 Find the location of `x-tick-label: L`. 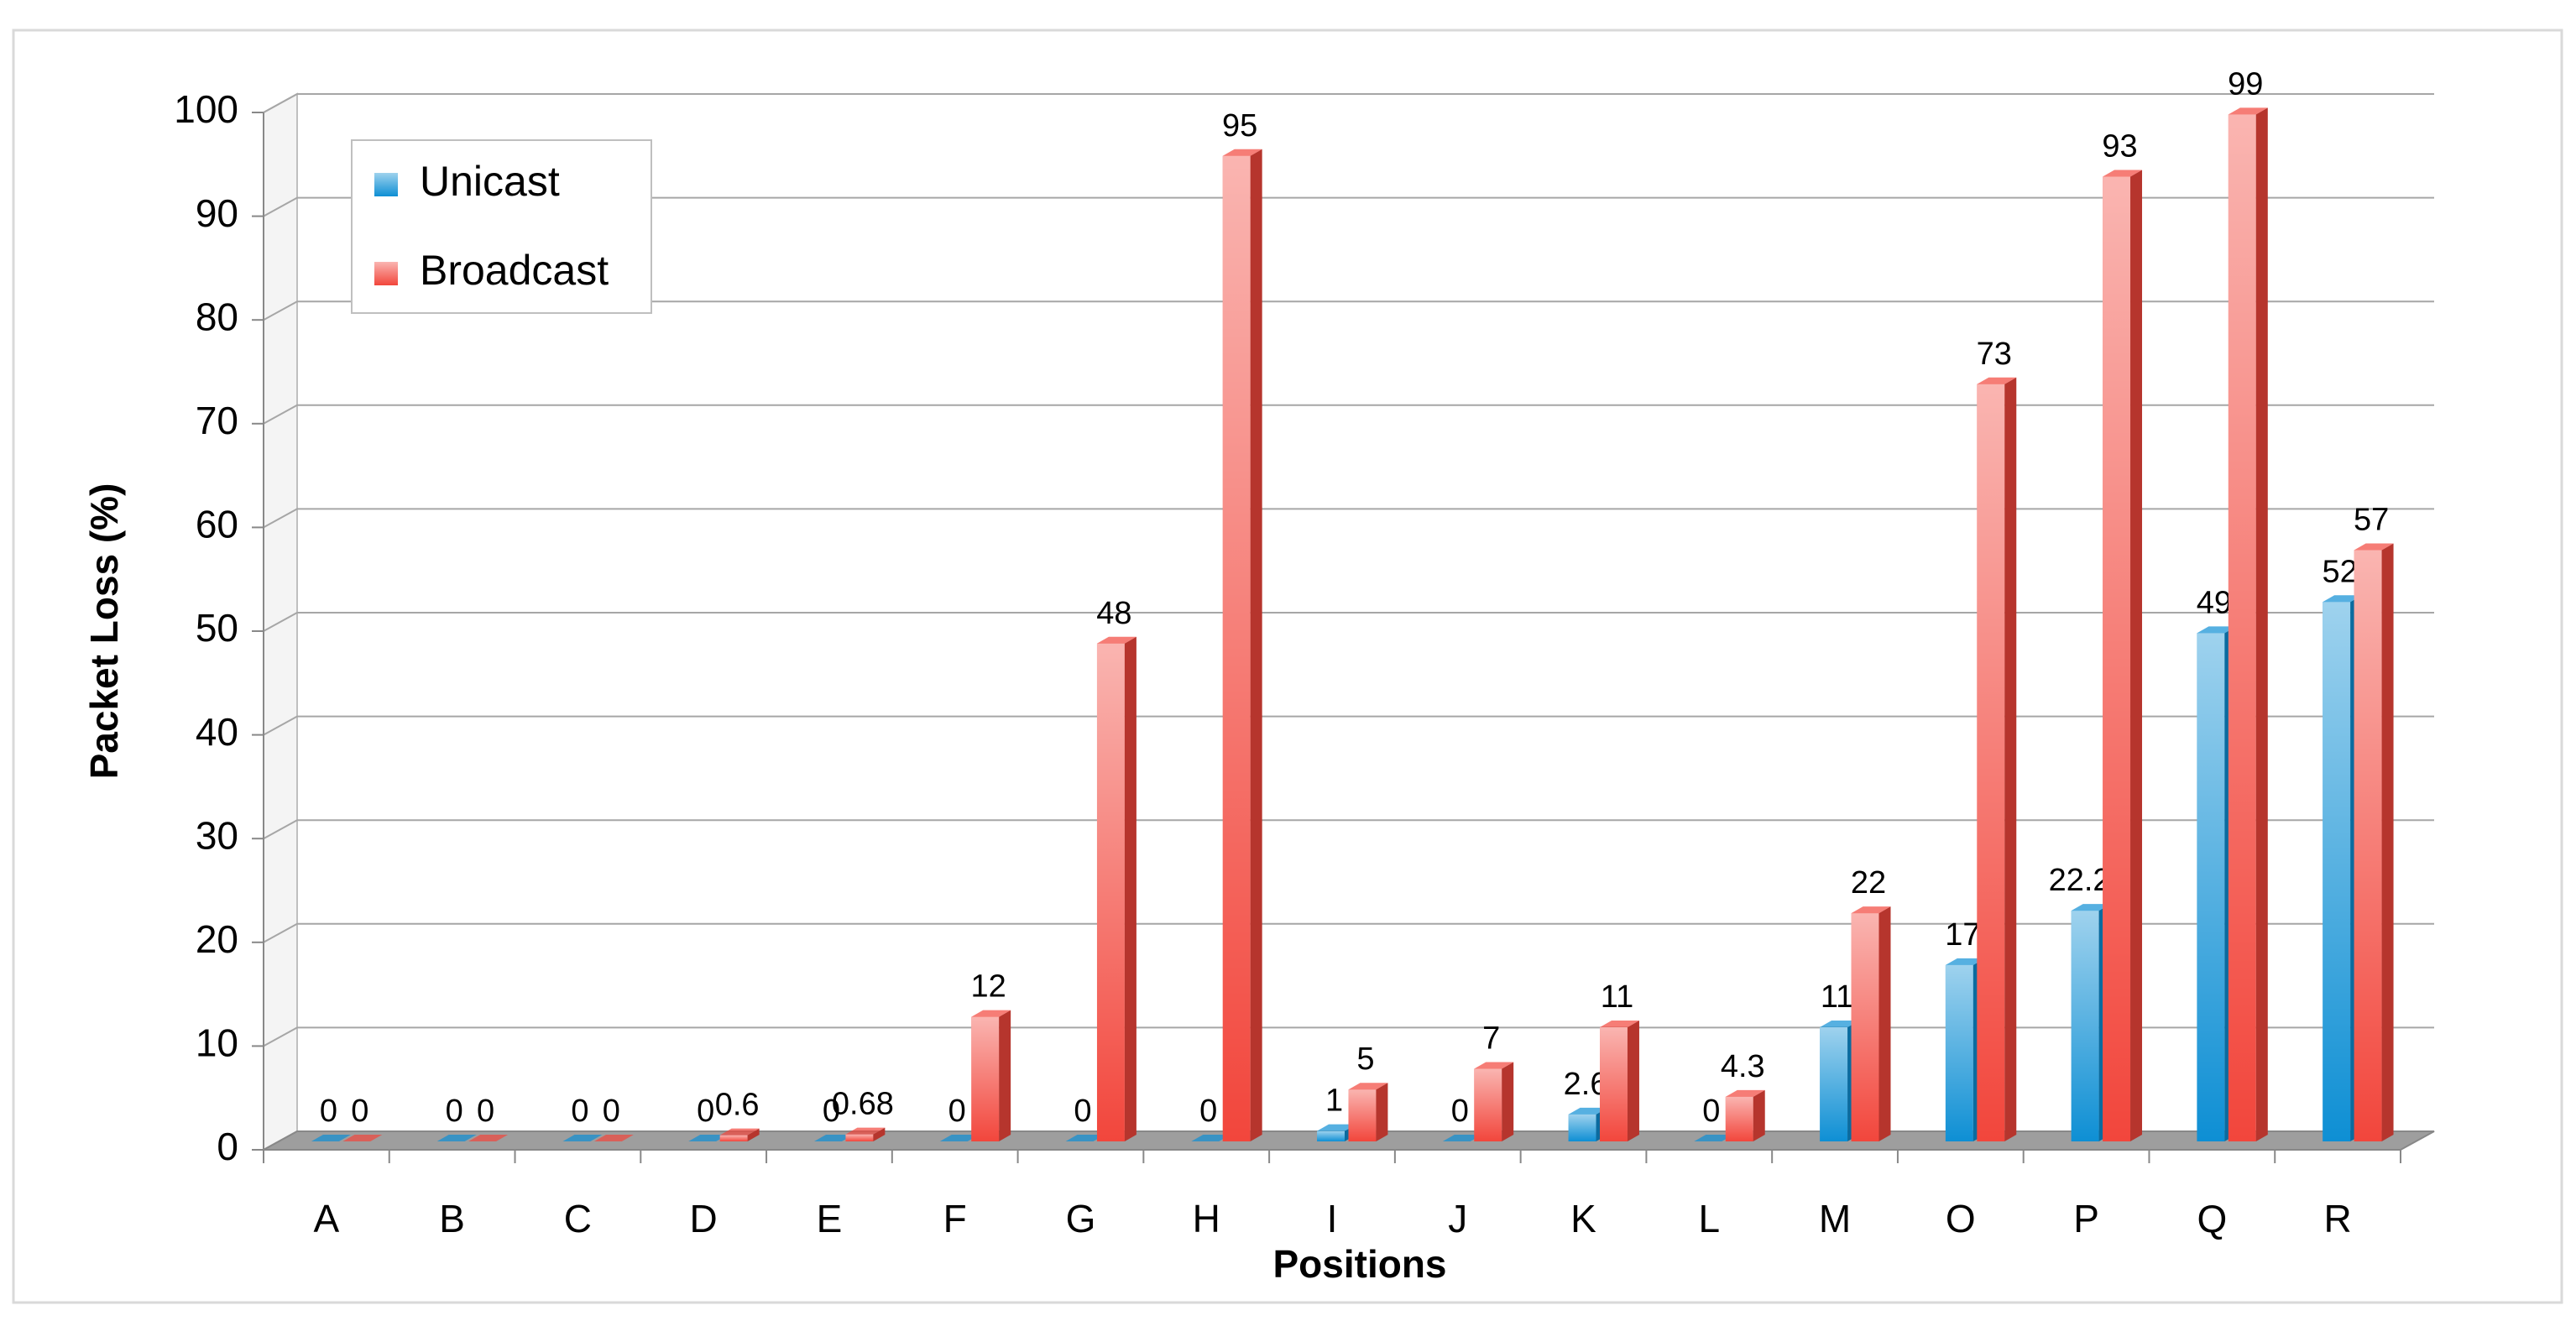

x-tick-label: L is located at coordinates (1709, 1218).